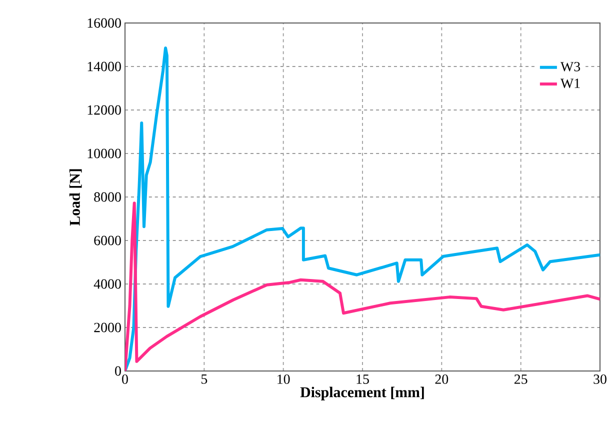  What do you see at coordinates (600, 379) in the screenshot?
I see `x-tick-label: 30` at bounding box center [600, 379].